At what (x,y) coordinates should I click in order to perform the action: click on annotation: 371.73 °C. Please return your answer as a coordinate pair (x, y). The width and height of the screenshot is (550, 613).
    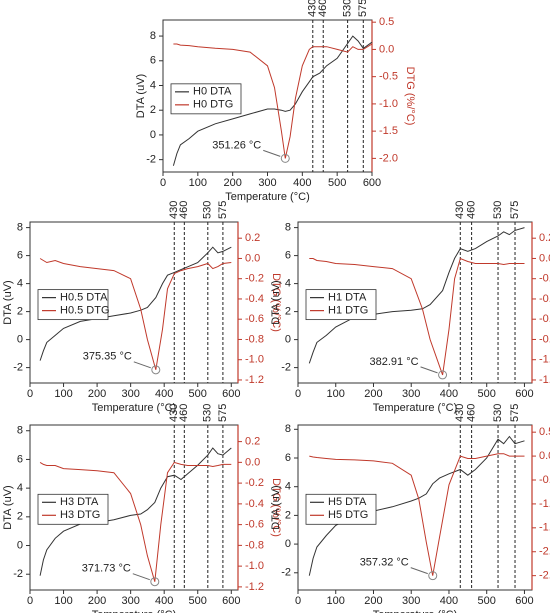
    Looking at the image, I should click on (106, 569).